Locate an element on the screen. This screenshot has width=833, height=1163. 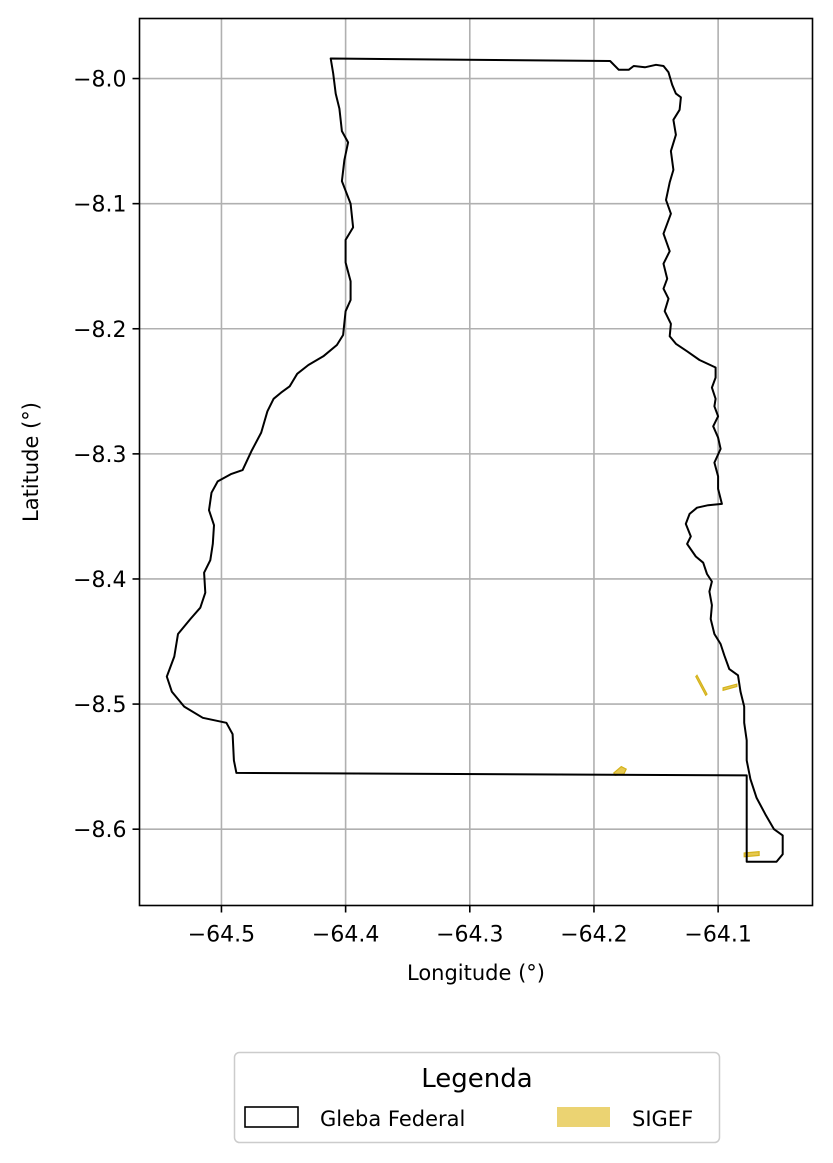
y-tick-label: −8.1 is located at coordinates (99, 205).